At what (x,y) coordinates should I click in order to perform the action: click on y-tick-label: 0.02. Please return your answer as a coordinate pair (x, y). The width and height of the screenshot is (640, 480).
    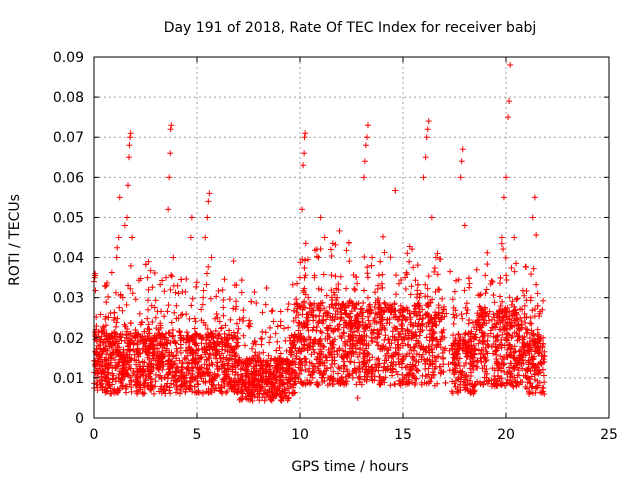
    Looking at the image, I should click on (68, 339).